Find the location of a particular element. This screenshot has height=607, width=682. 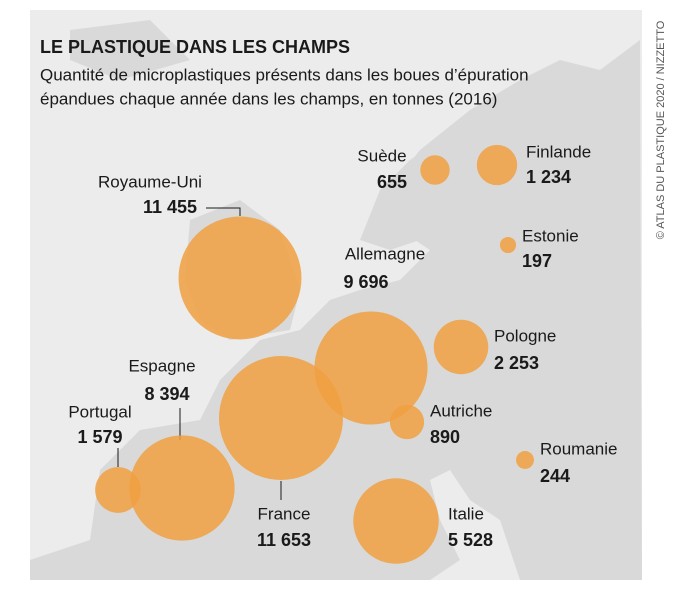

value-label: 655 is located at coordinates (392, 182).